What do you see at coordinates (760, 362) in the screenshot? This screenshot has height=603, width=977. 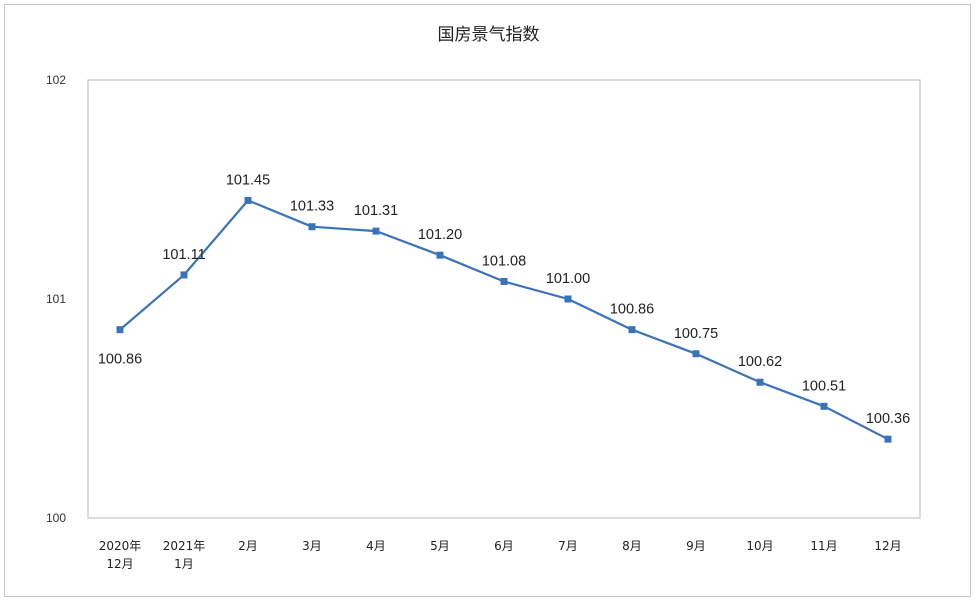 I see `data-label: 100.62` at bounding box center [760, 362].